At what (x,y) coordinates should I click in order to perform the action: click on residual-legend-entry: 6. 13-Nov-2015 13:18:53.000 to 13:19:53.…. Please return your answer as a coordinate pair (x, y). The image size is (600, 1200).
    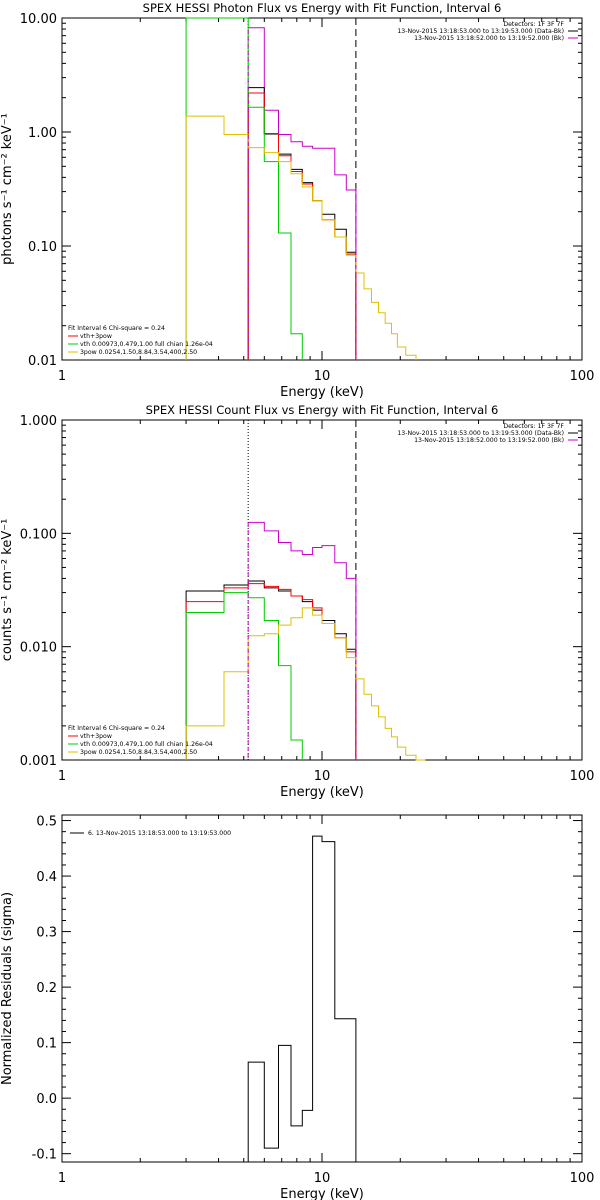
    Looking at the image, I should click on (159, 833).